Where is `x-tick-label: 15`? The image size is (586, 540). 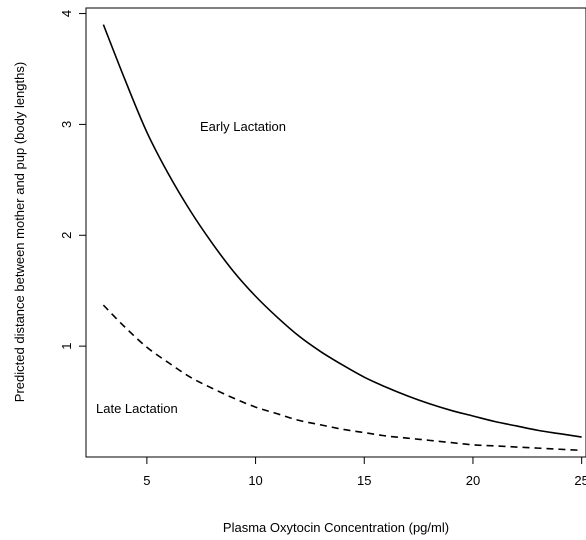 x-tick-label: 15 is located at coordinates (364, 480).